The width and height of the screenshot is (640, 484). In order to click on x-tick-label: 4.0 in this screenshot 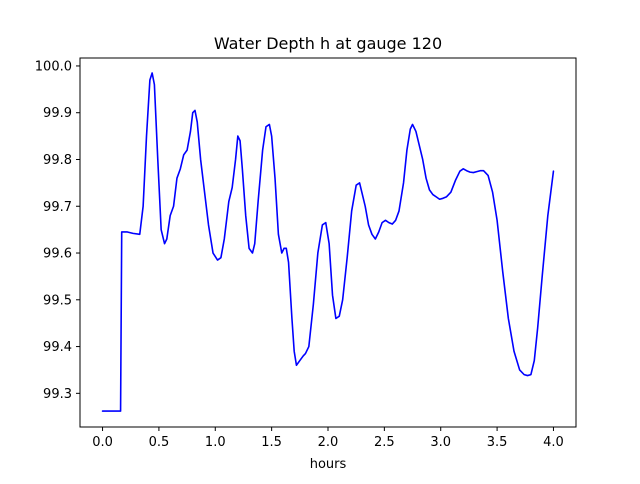, I will do `click(553, 442)`.